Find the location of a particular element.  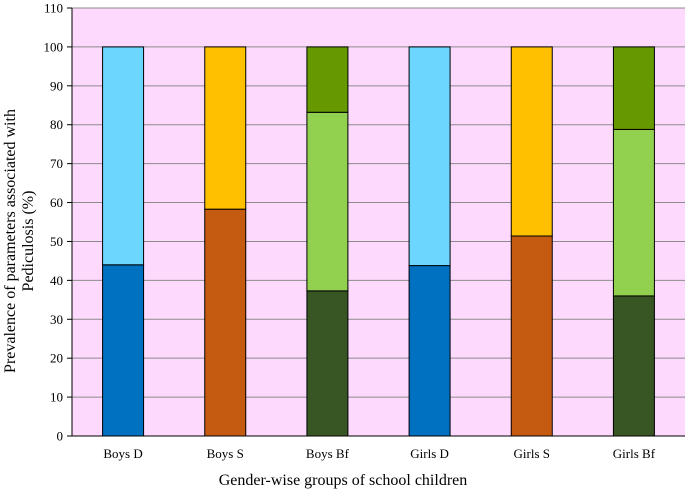

x-tick-label: Boys S is located at coordinates (225, 453).